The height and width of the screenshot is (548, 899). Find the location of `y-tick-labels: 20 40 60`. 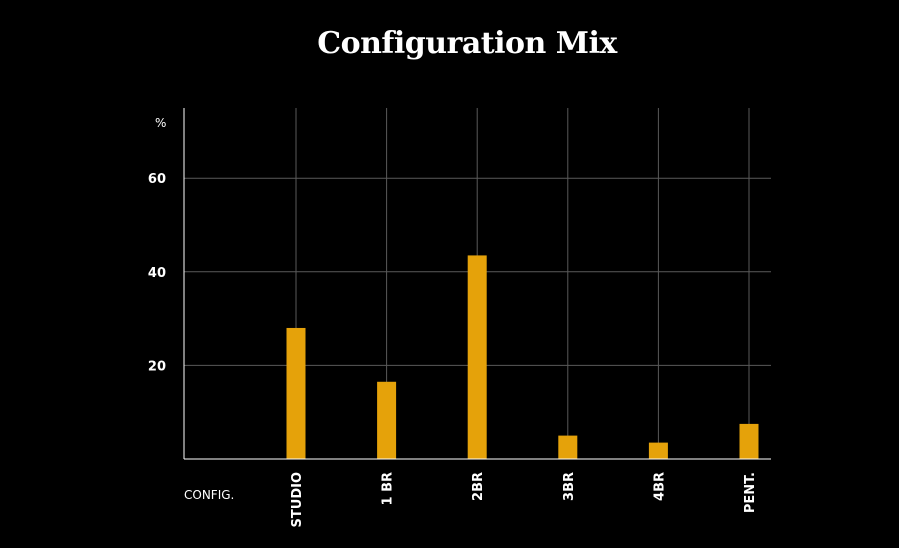

y-tick-labels: 20 40 60 is located at coordinates (157, 273).